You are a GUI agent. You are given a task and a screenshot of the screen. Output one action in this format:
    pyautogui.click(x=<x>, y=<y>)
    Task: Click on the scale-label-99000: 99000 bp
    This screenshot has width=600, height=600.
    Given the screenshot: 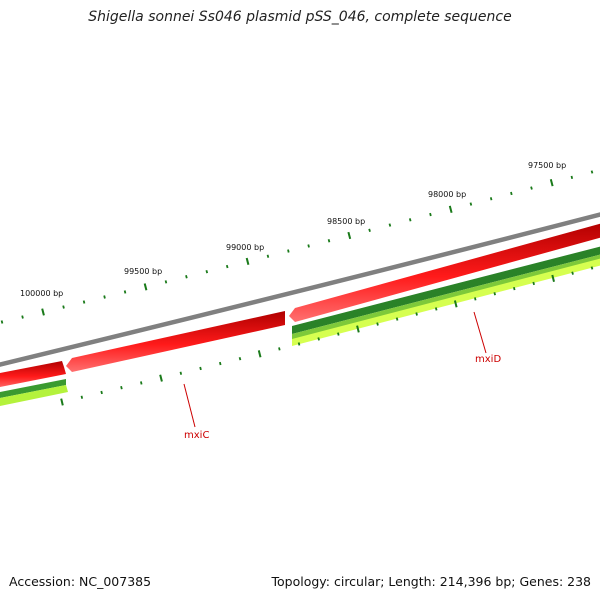 What is the action you would take?
    pyautogui.click(x=245, y=247)
    